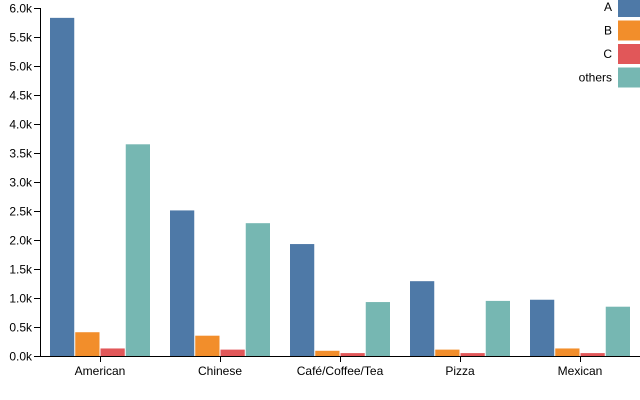 The width and height of the screenshot is (640, 400). Describe the element at coordinates (21, 125) in the screenshot. I see `y-tick-label: 4.0k` at that location.